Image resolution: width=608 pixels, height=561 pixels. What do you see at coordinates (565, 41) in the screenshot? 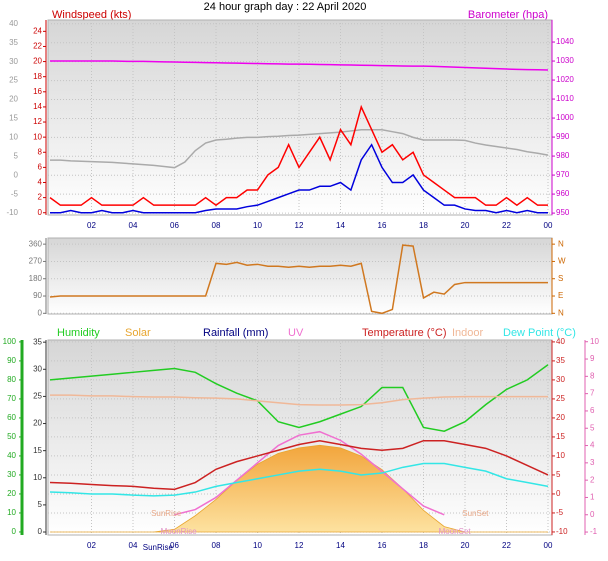
I see `y-tick-label: 1040` at bounding box center [565, 41].